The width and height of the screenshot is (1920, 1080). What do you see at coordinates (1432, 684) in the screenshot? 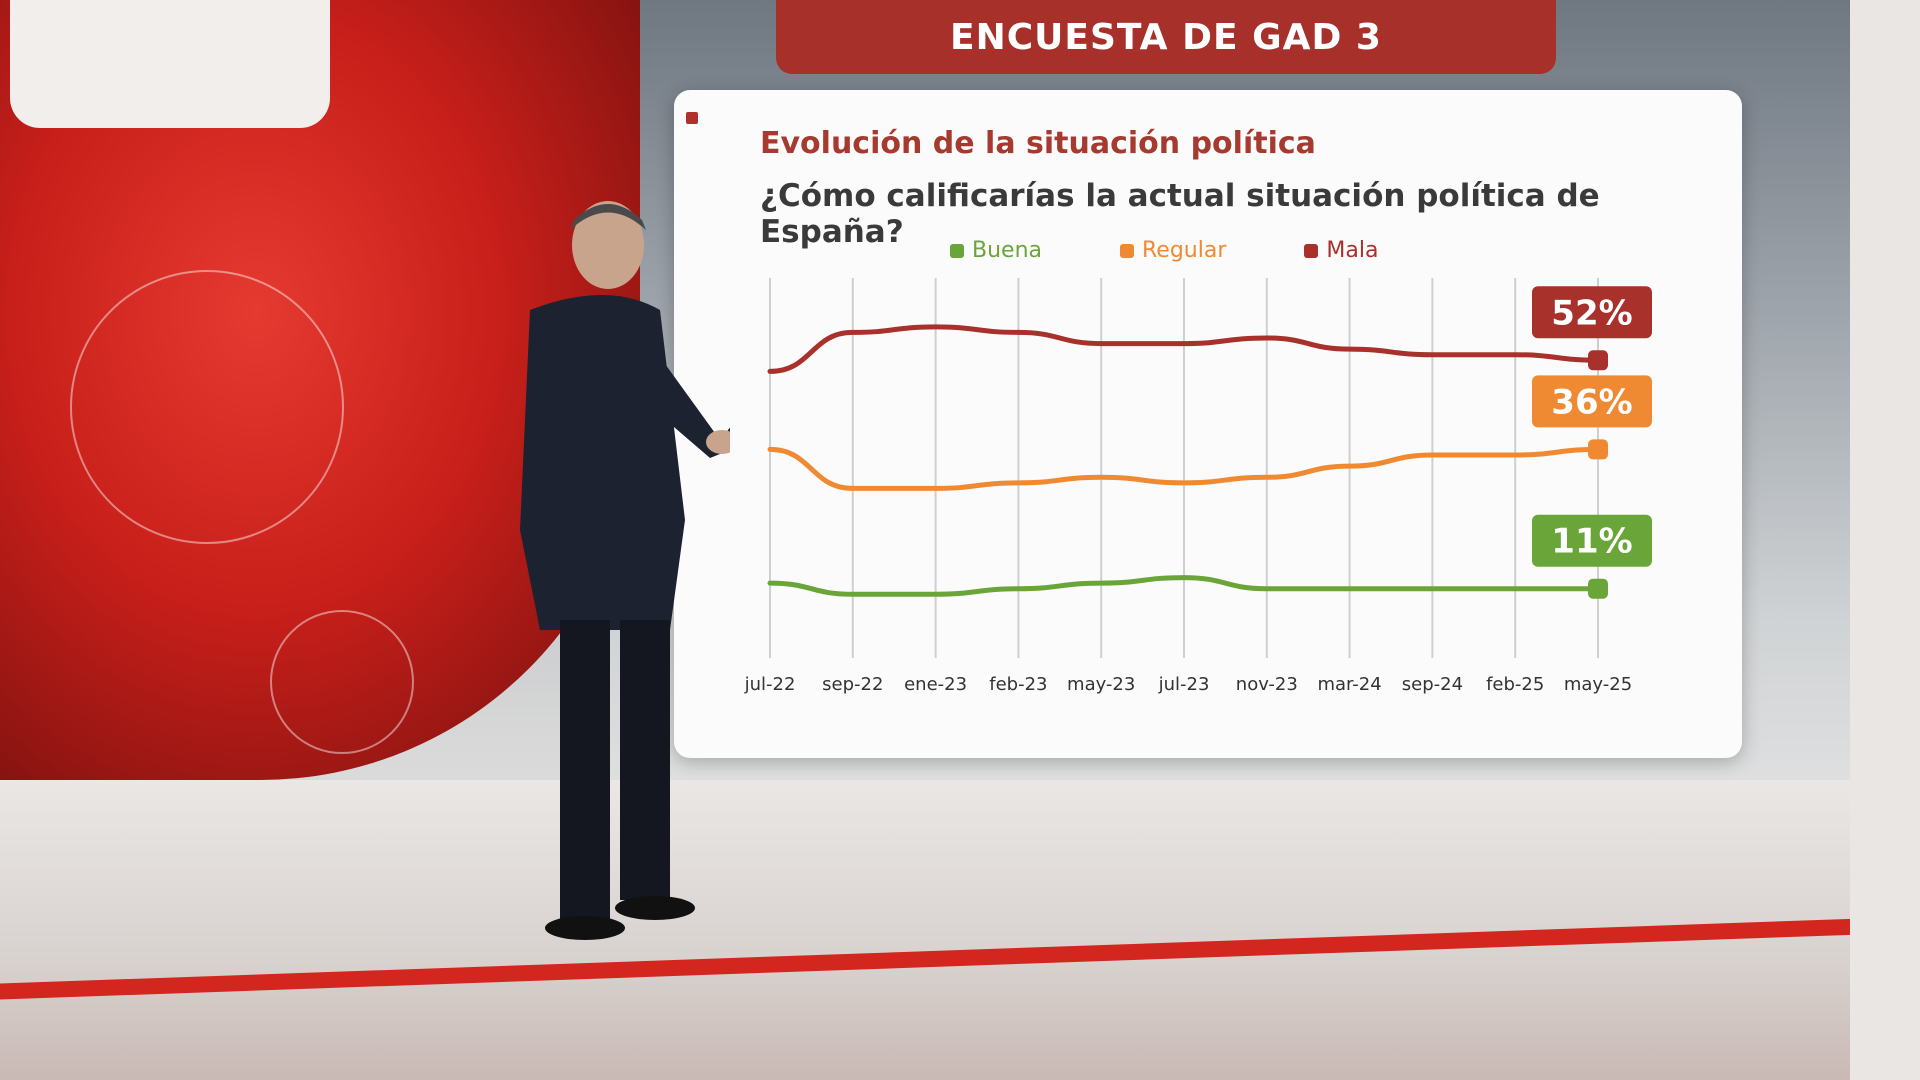
I see `x-tick-label: sep-24` at bounding box center [1432, 684].